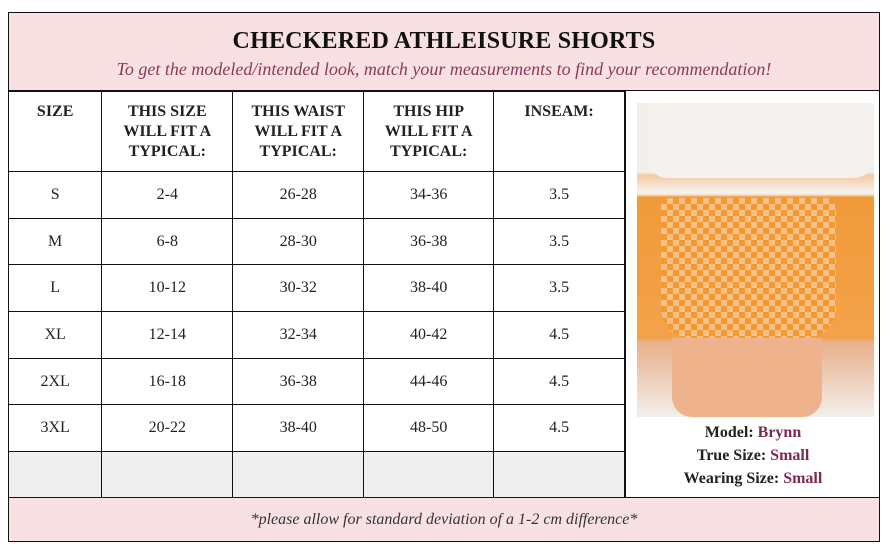 Image resolution: width=894 pixels, height=552 pixels. I want to click on table-cell: 44-46, so click(429, 381).